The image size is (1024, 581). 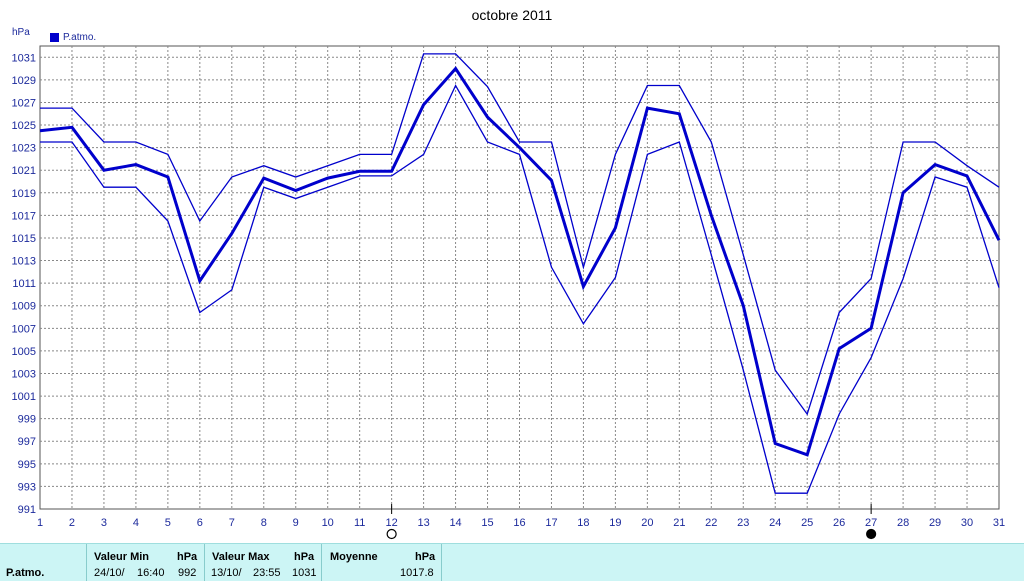 I want to click on x-tick-label: 21, so click(x=679, y=523).